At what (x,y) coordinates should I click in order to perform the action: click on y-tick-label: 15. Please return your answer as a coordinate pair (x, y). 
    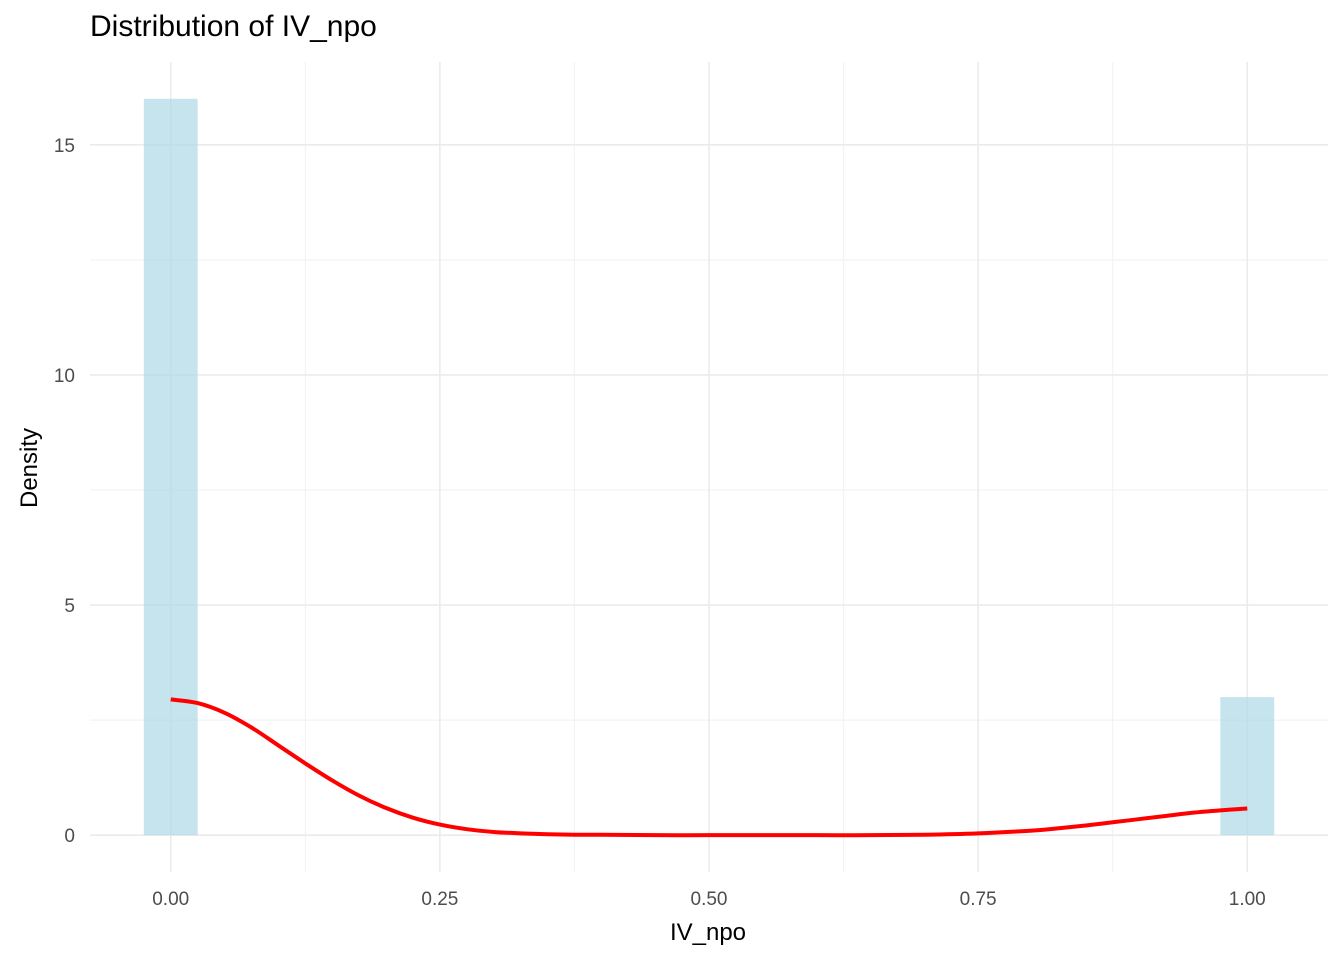
    Looking at the image, I should click on (64, 146).